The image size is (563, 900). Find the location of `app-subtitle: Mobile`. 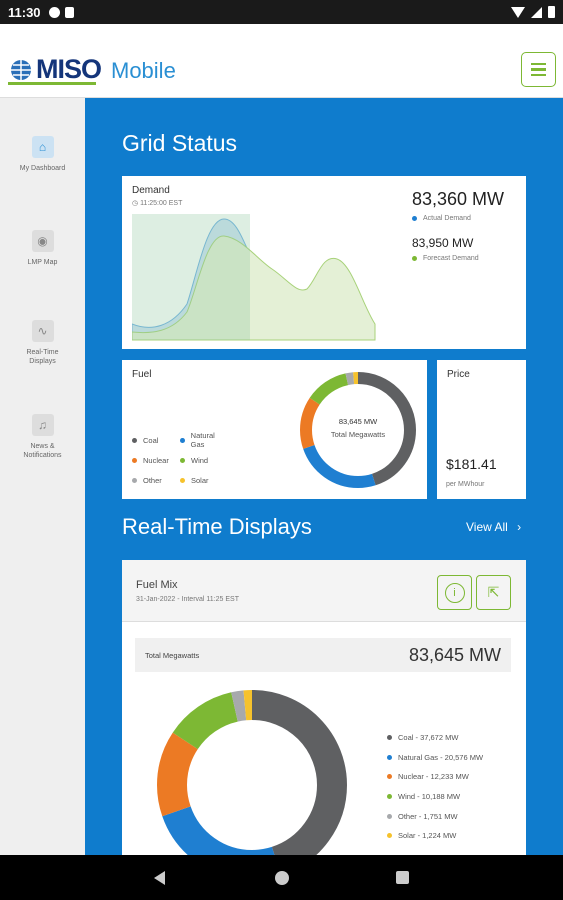

app-subtitle: Mobile is located at coordinates (143, 70).